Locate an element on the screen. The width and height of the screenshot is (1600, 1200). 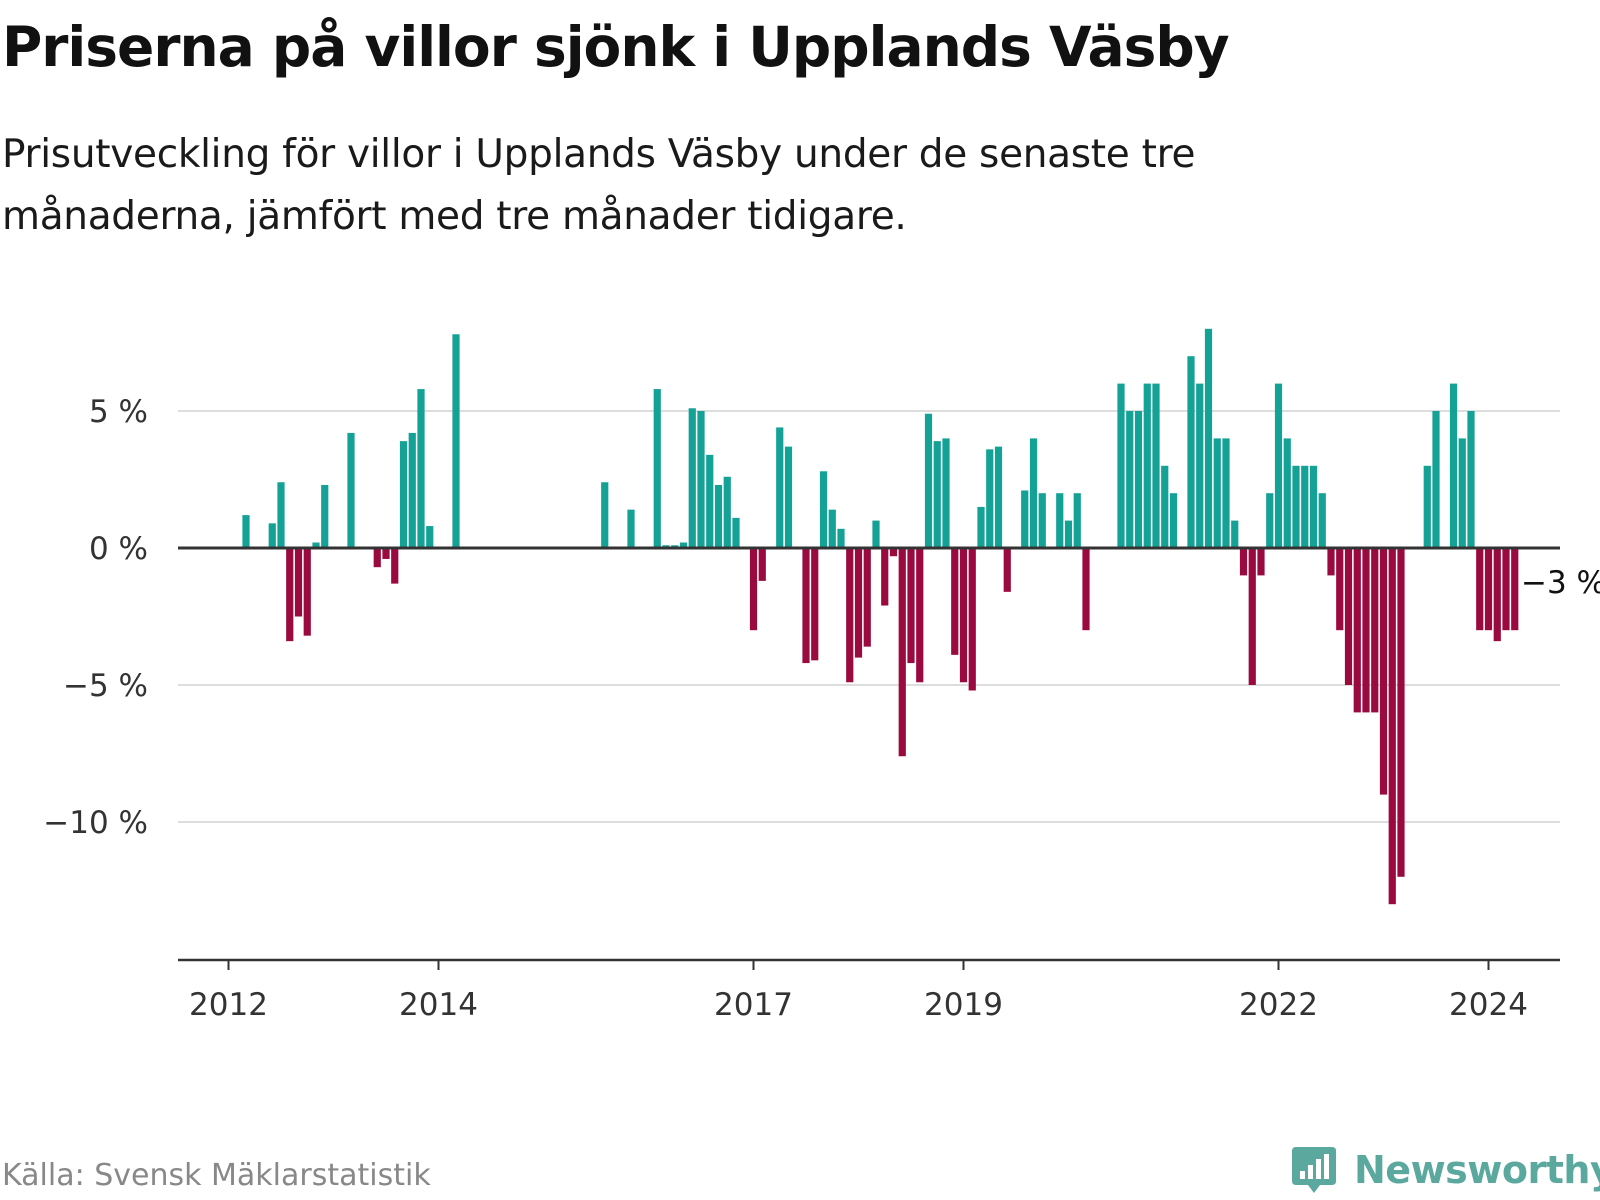
y-tick-label: 0 % is located at coordinates (118, 549).